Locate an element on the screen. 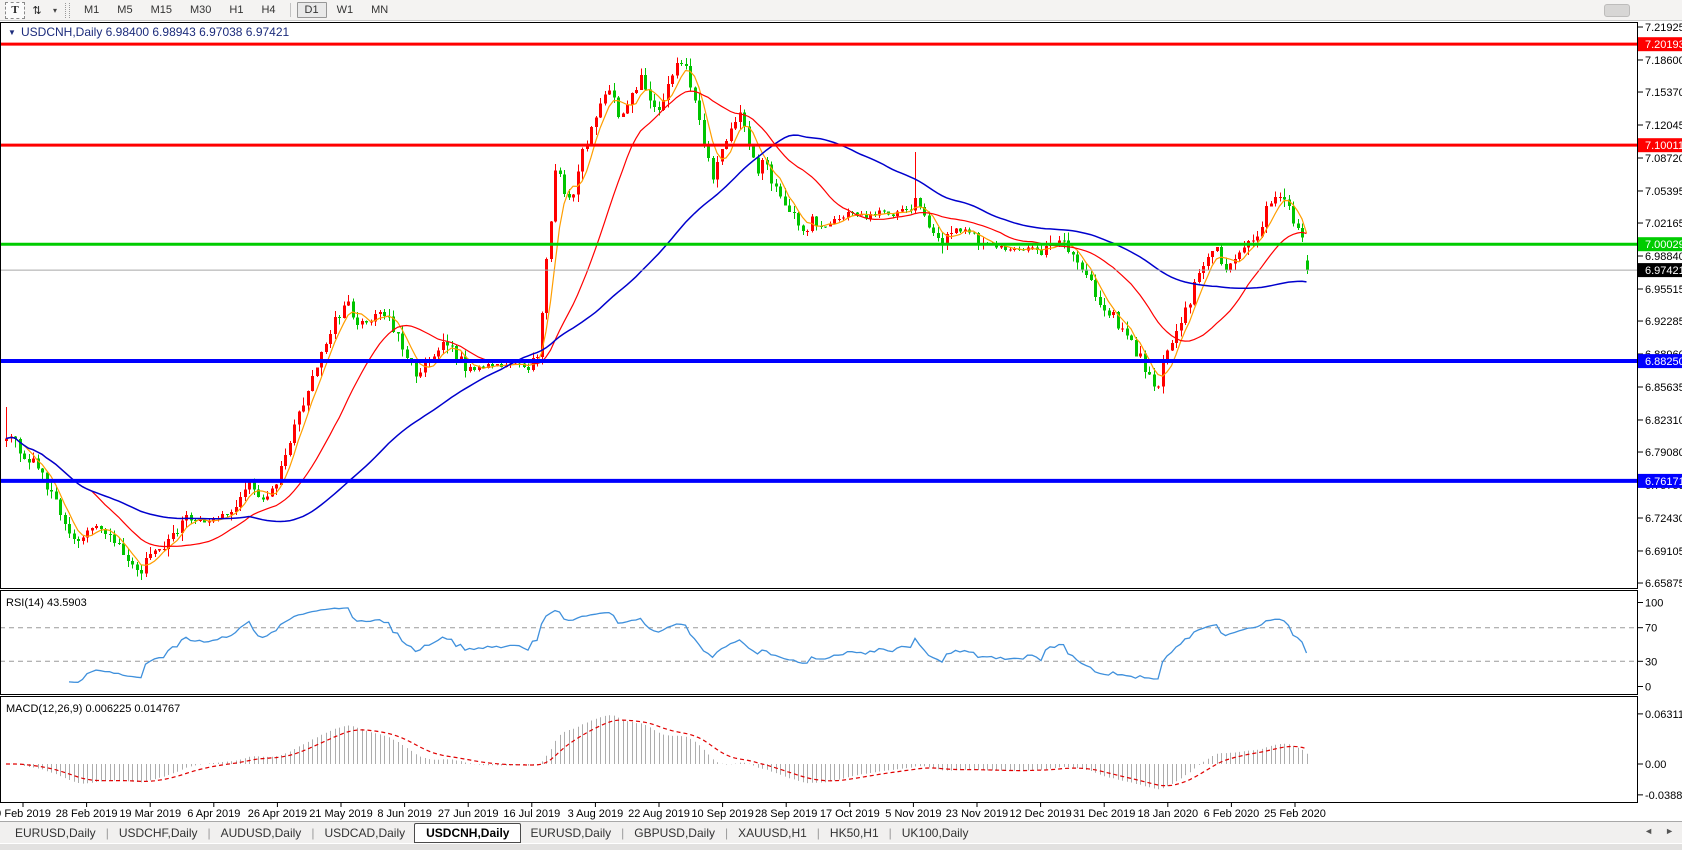 This screenshot has width=1682, height=850. date-tick-label: 6 Feb 2020 is located at coordinates (1232, 814).